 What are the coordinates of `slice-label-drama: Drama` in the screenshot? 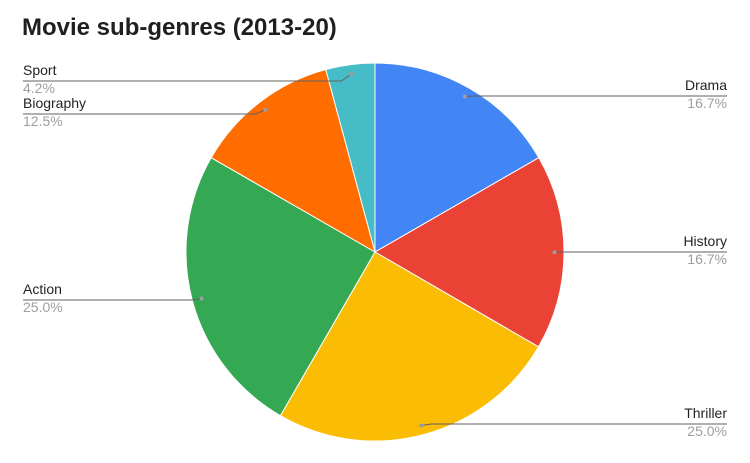 It's located at (706, 85).